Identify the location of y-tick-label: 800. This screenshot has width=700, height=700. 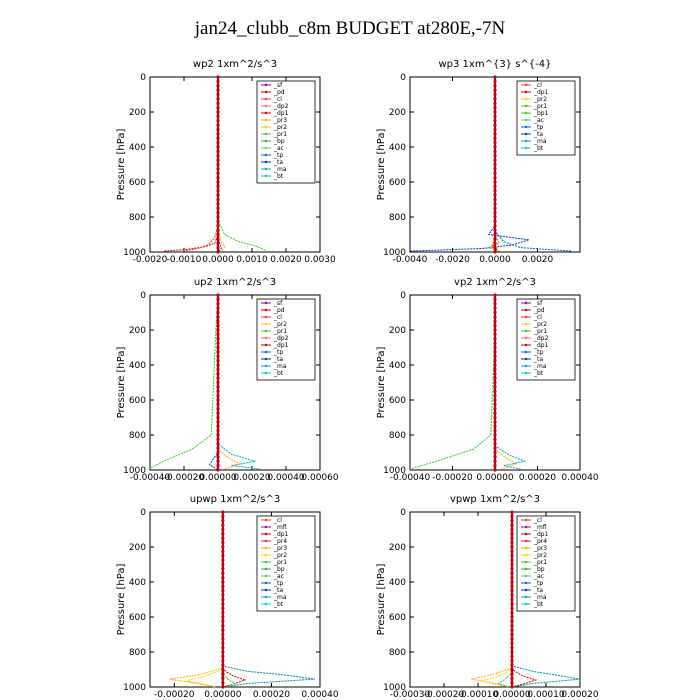
(137, 218).